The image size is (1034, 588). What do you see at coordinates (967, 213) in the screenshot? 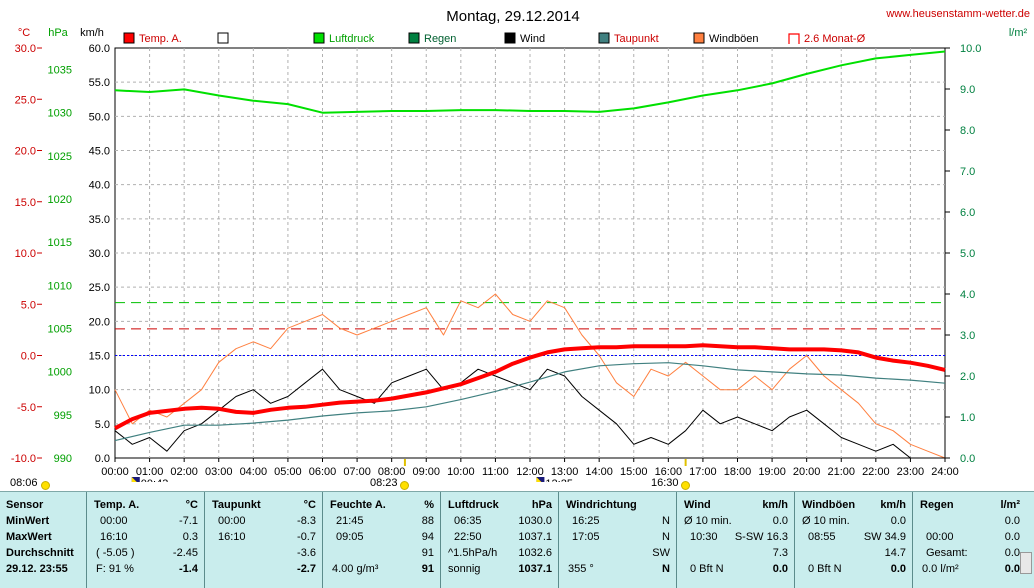
I see `rain-tick-label: 6.0` at bounding box center [967, 213].